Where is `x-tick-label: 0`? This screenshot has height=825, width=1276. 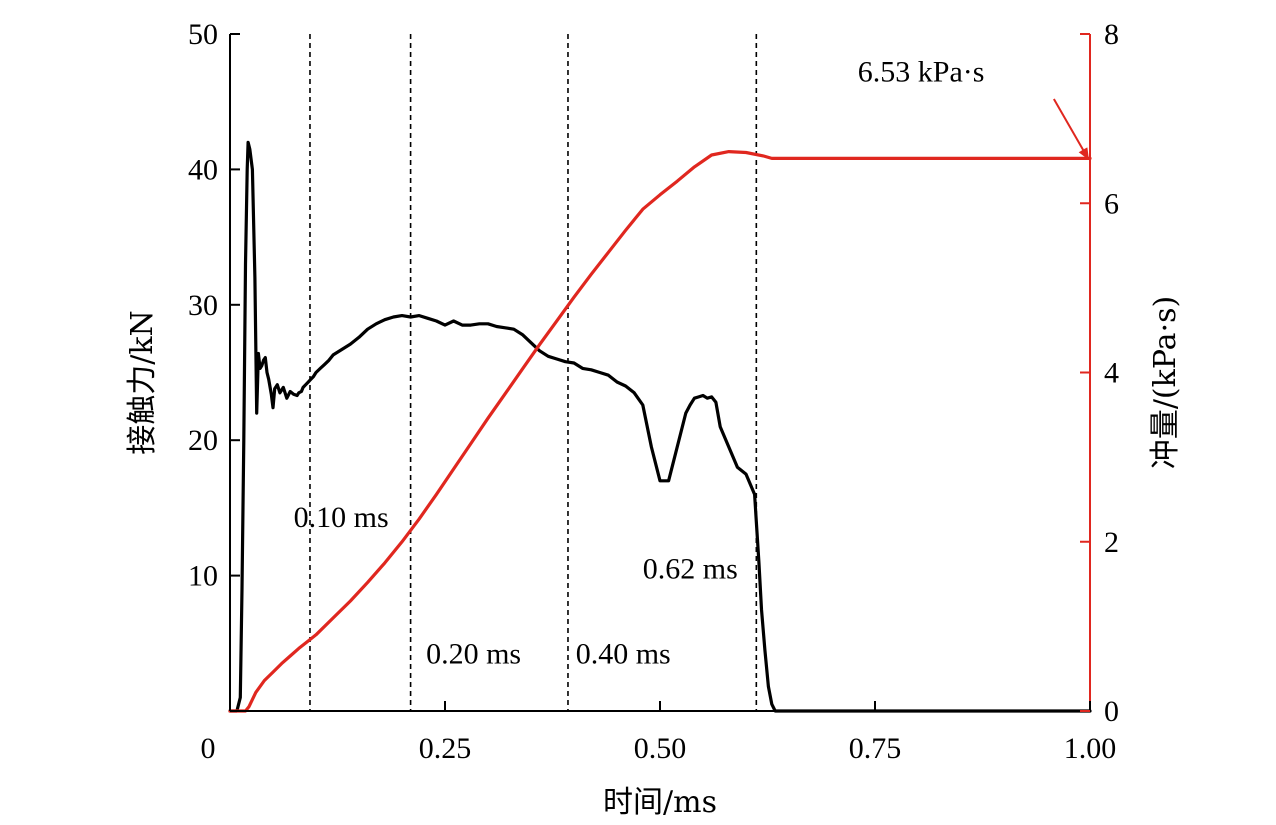
x-tick-label: 0 is located at coordinates (208, 748).